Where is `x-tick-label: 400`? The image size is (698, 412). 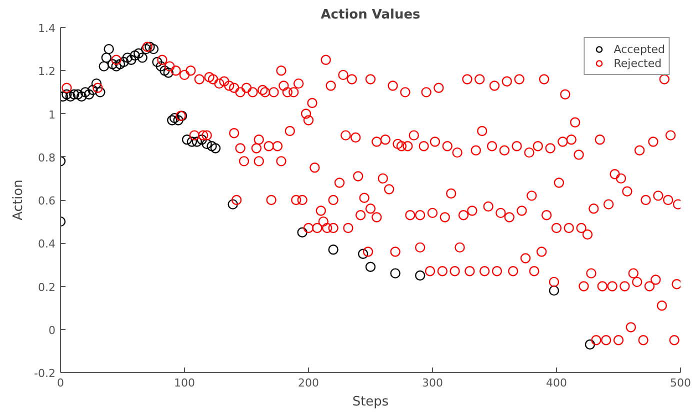
x-tick-label: 400 is located at coordinates (556, 383).